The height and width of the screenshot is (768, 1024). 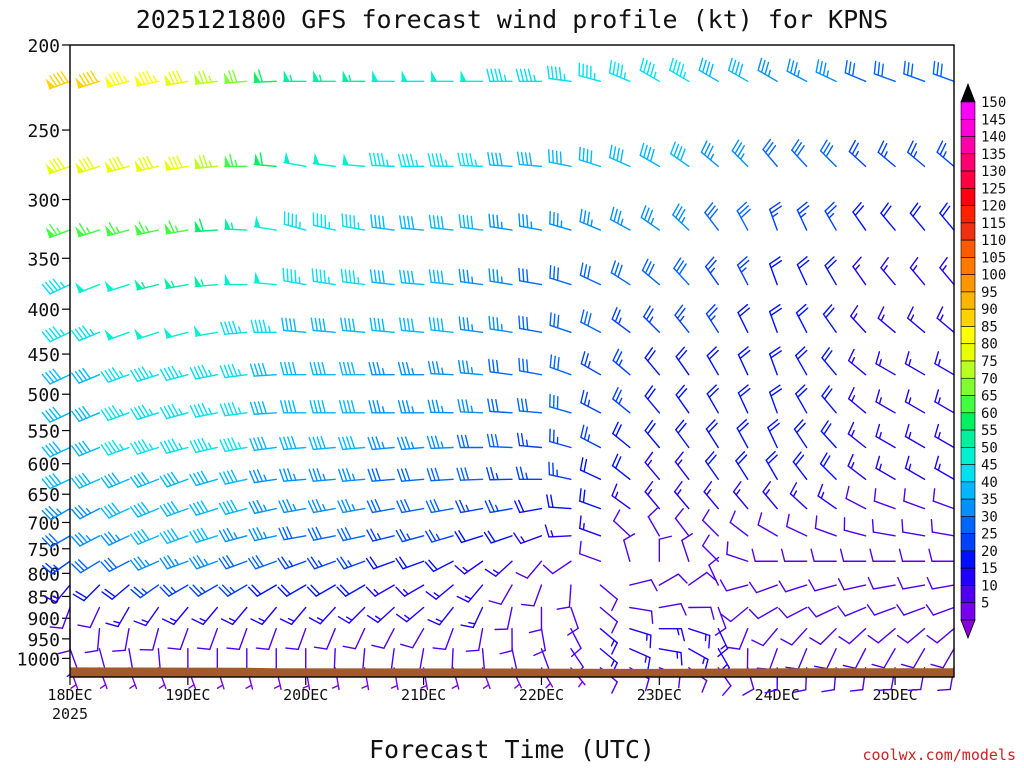 I want to click on barb-pennant, so click(x=138, y=284).